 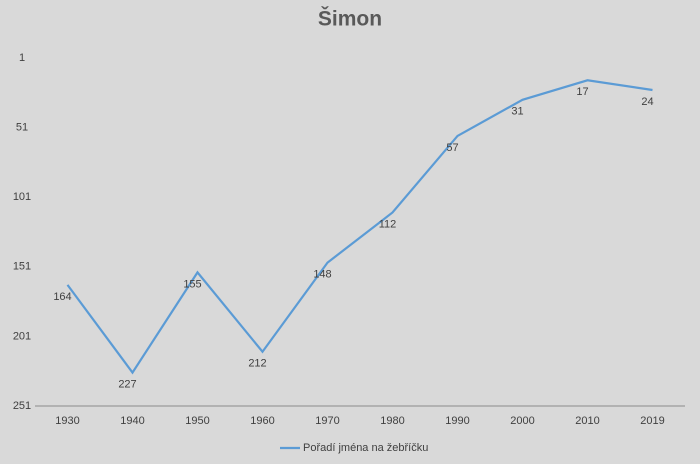 I want to click on y-tick-label: 51, so click(x=22, y=128).